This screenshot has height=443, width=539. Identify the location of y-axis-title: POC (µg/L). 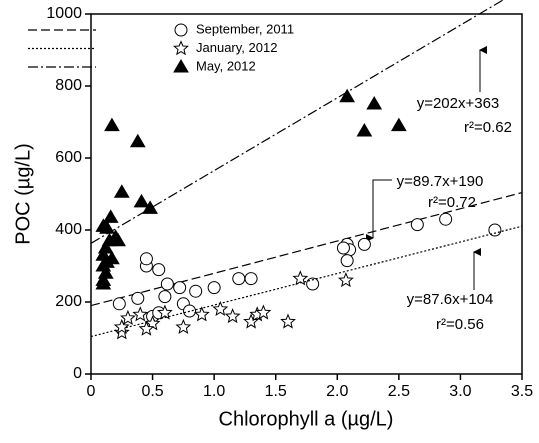
(23, 194).